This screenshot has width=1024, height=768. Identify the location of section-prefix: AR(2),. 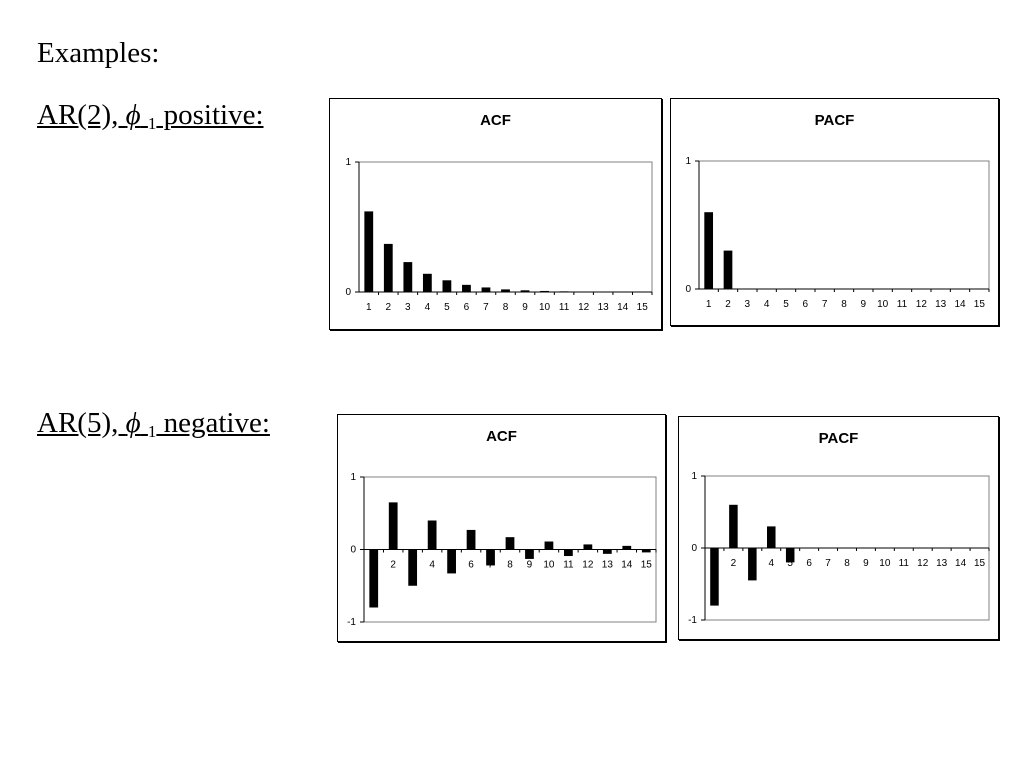
(81, 115).